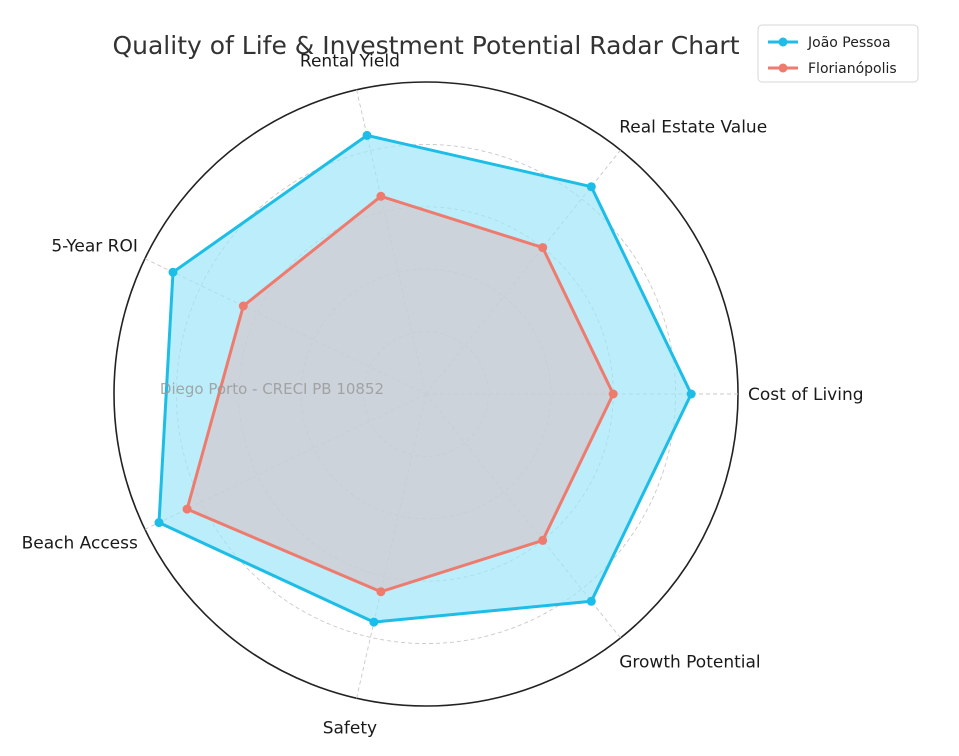 The height and width of the screenshot is (756, 959). What do you see at coordinates (689, 662) in the screenshot?
I see `axis-label-growth-potential: Growth Potential` at bounding box center [689, 662].